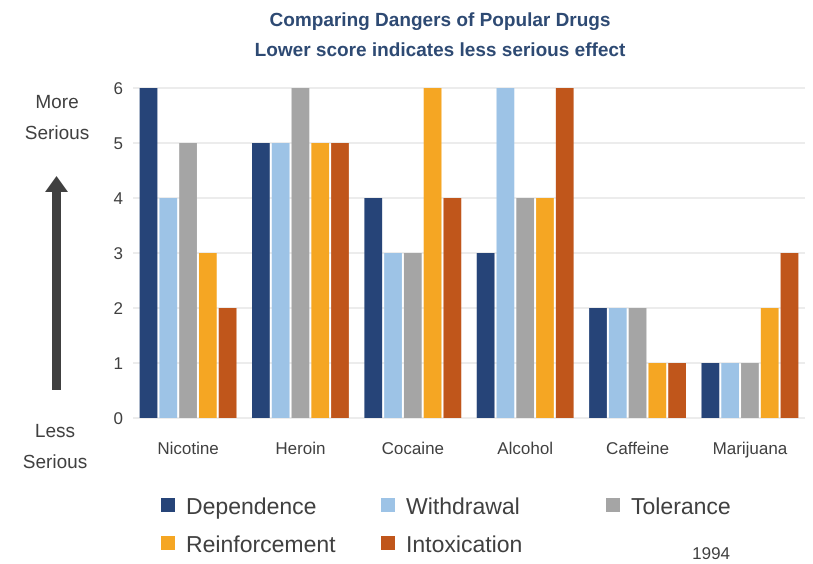 This screenshot has height=564, width=813. Describe the element at coordinates (300, 448) in the screenshot. I see `x-tick-label: Heroin` at that location.